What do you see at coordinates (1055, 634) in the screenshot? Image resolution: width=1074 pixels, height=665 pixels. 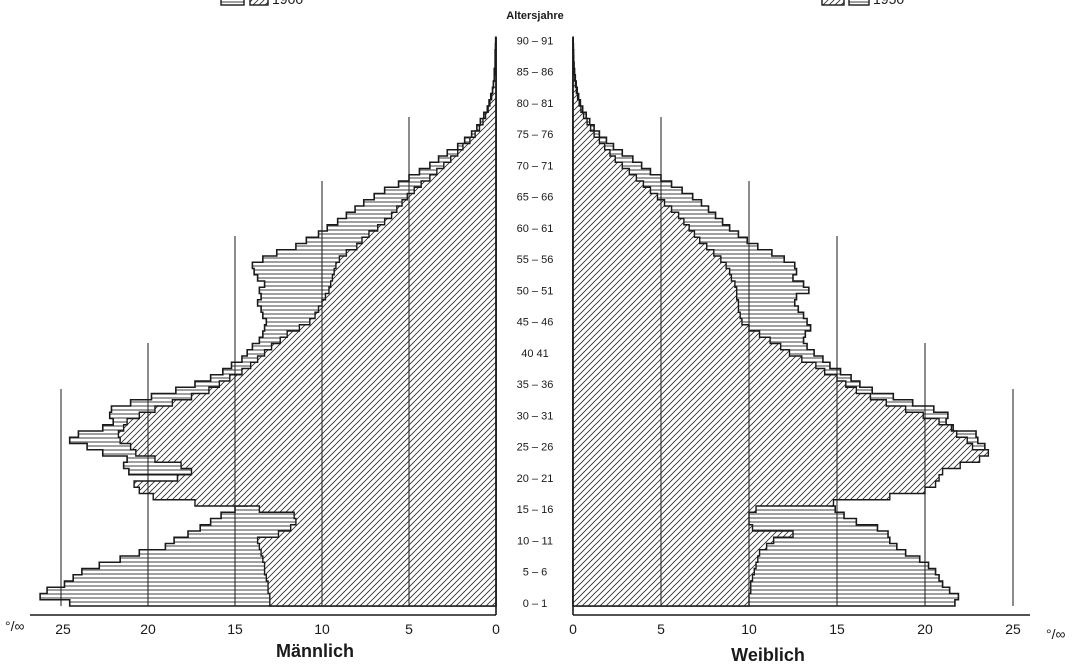 I see `right-unit-label: °/∞` at bounding box center [1055, 634].